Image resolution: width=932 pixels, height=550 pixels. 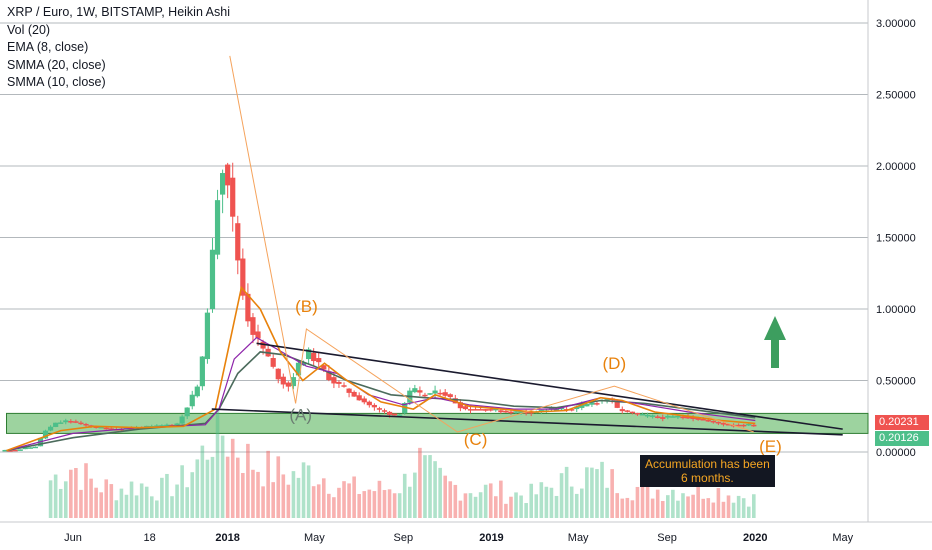 I want to click on time-tick-label-9: May, so click(x=842, y=538).